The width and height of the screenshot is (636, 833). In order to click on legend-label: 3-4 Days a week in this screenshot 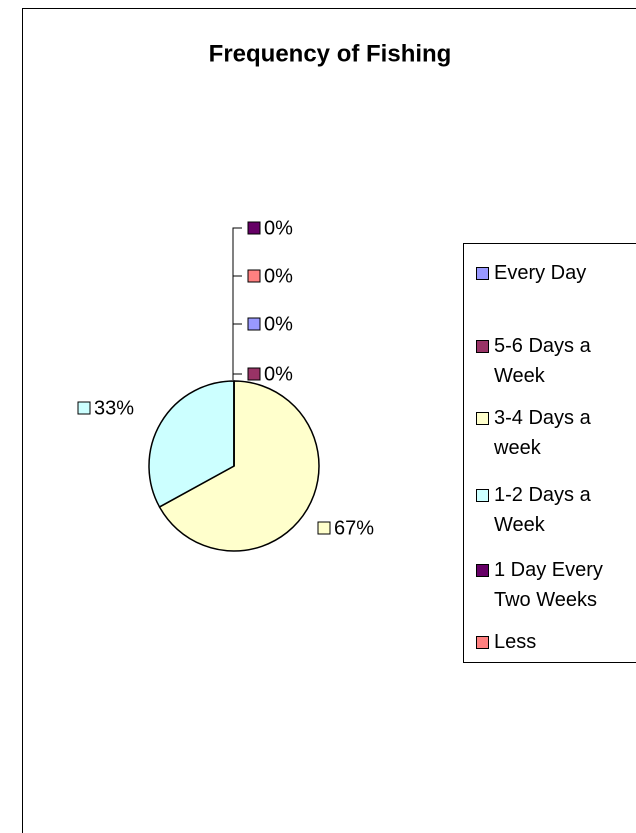, I will do `click(542, 433)`.